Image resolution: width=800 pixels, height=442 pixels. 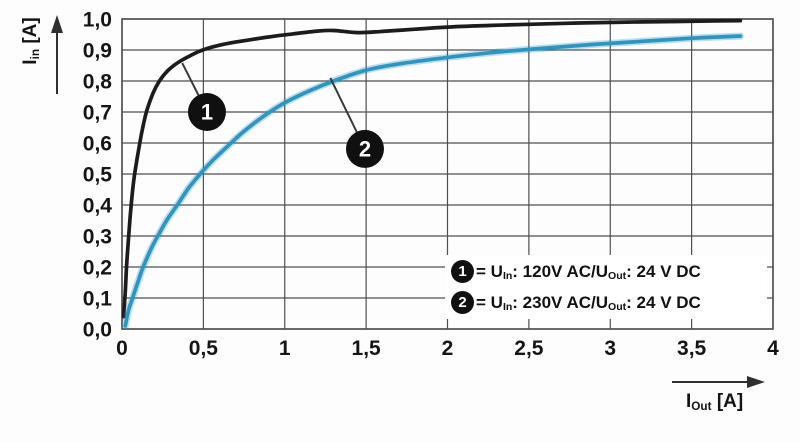 I want to click on y-tick-label: 0,5, so click(x=98, y=175).